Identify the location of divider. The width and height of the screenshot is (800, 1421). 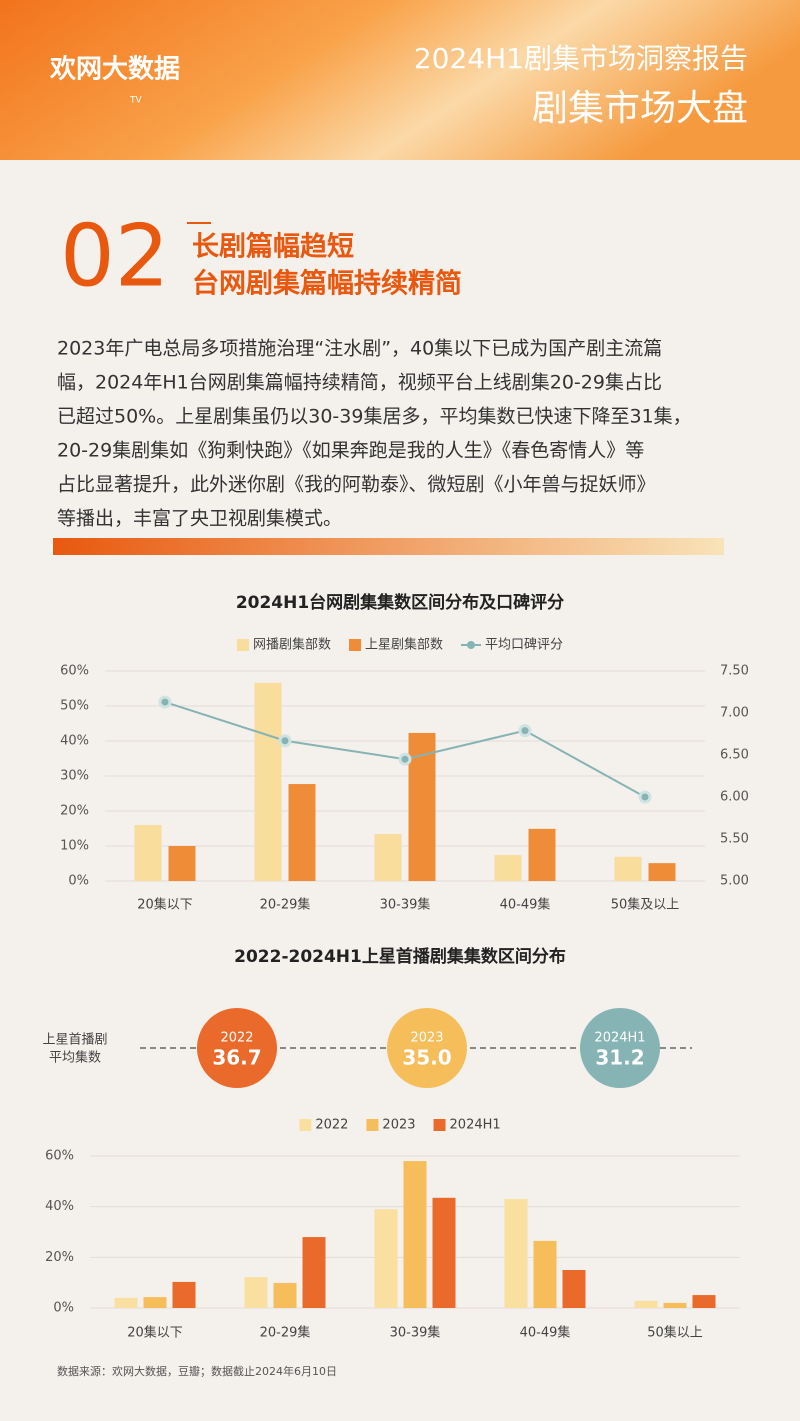
(388, 546).